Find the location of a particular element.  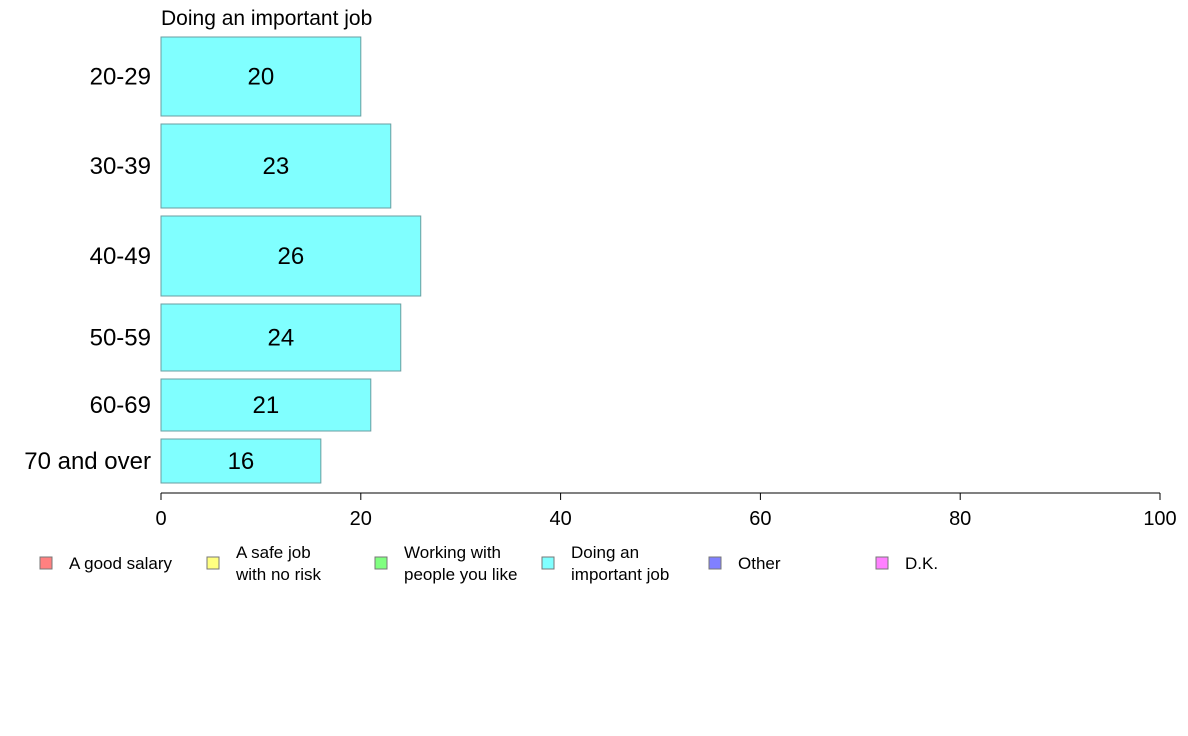

category-label: 70 and over is located at coordinates (87, 461).